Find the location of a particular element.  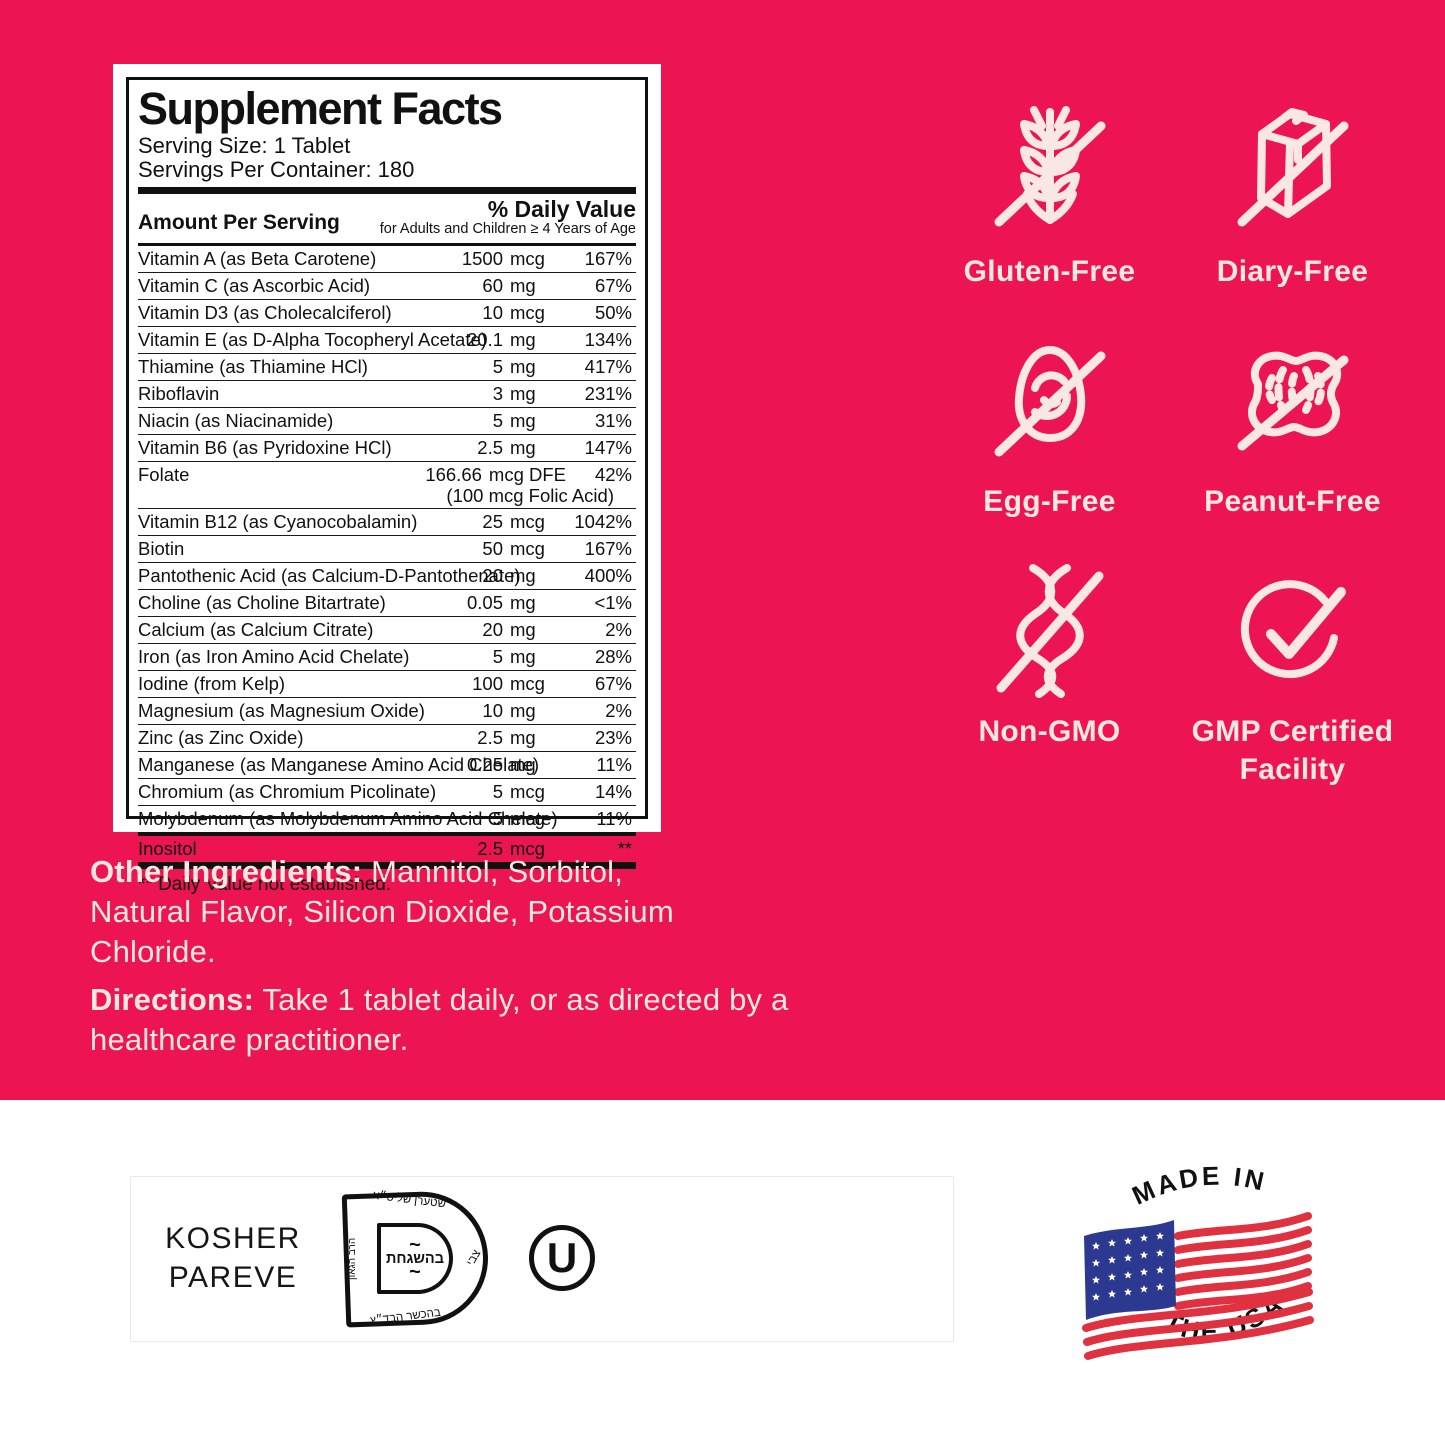

thick-divider-bar is located at coordinates (387, 190).